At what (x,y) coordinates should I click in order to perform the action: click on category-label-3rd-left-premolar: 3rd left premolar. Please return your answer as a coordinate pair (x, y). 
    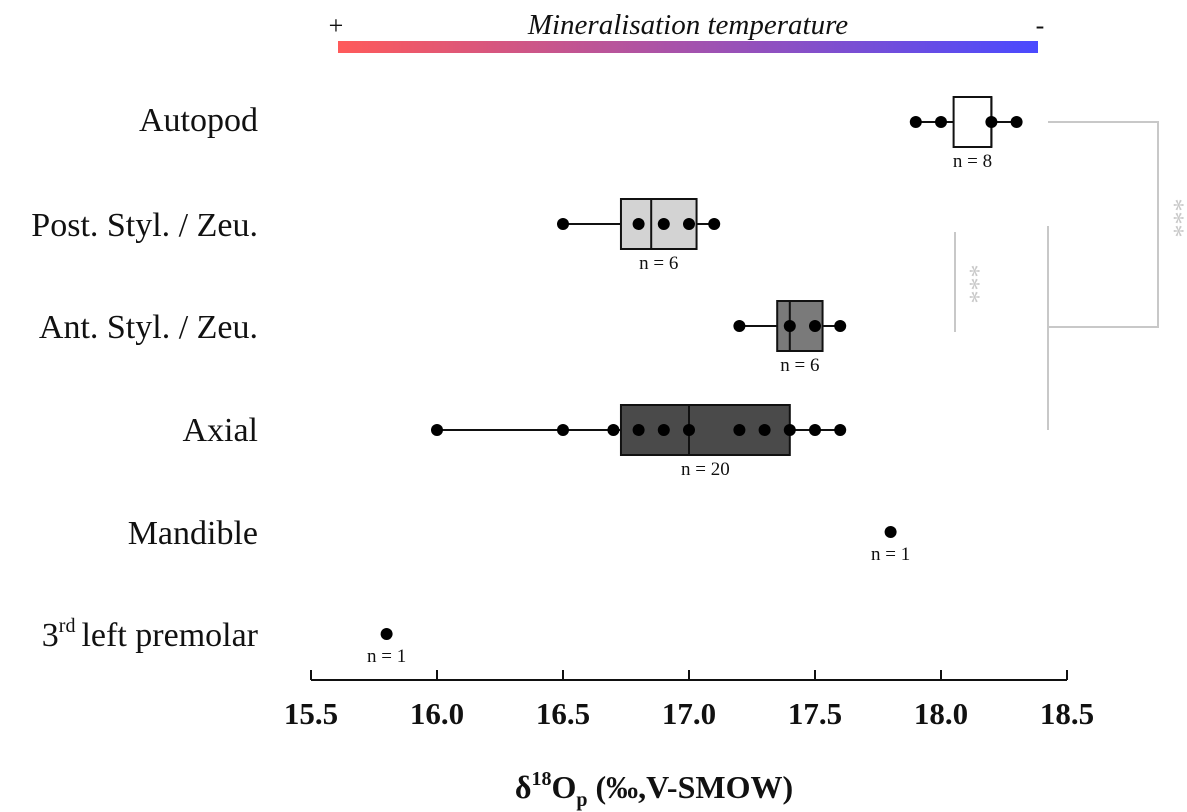
    Looking at the image, I should click on (150, 634).